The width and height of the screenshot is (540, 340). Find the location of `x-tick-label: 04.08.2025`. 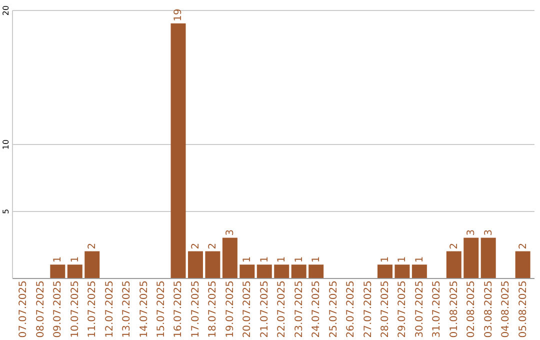

x-tick-label: 04.08.2025 is located at coordinates (506, 309).